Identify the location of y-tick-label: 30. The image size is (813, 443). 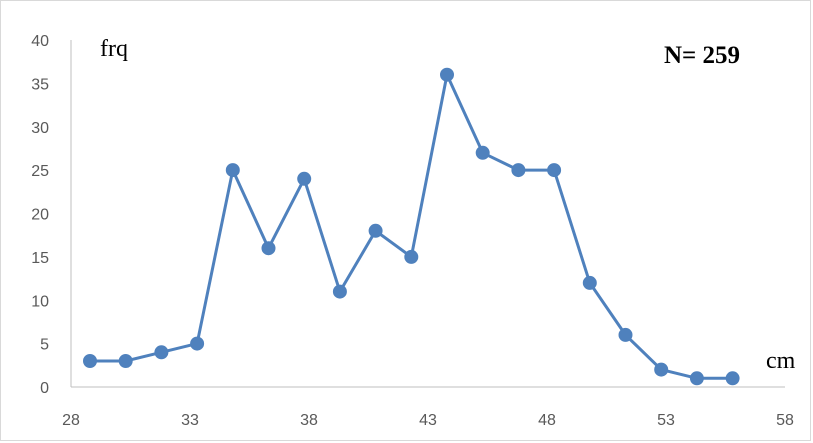
(40, 128).